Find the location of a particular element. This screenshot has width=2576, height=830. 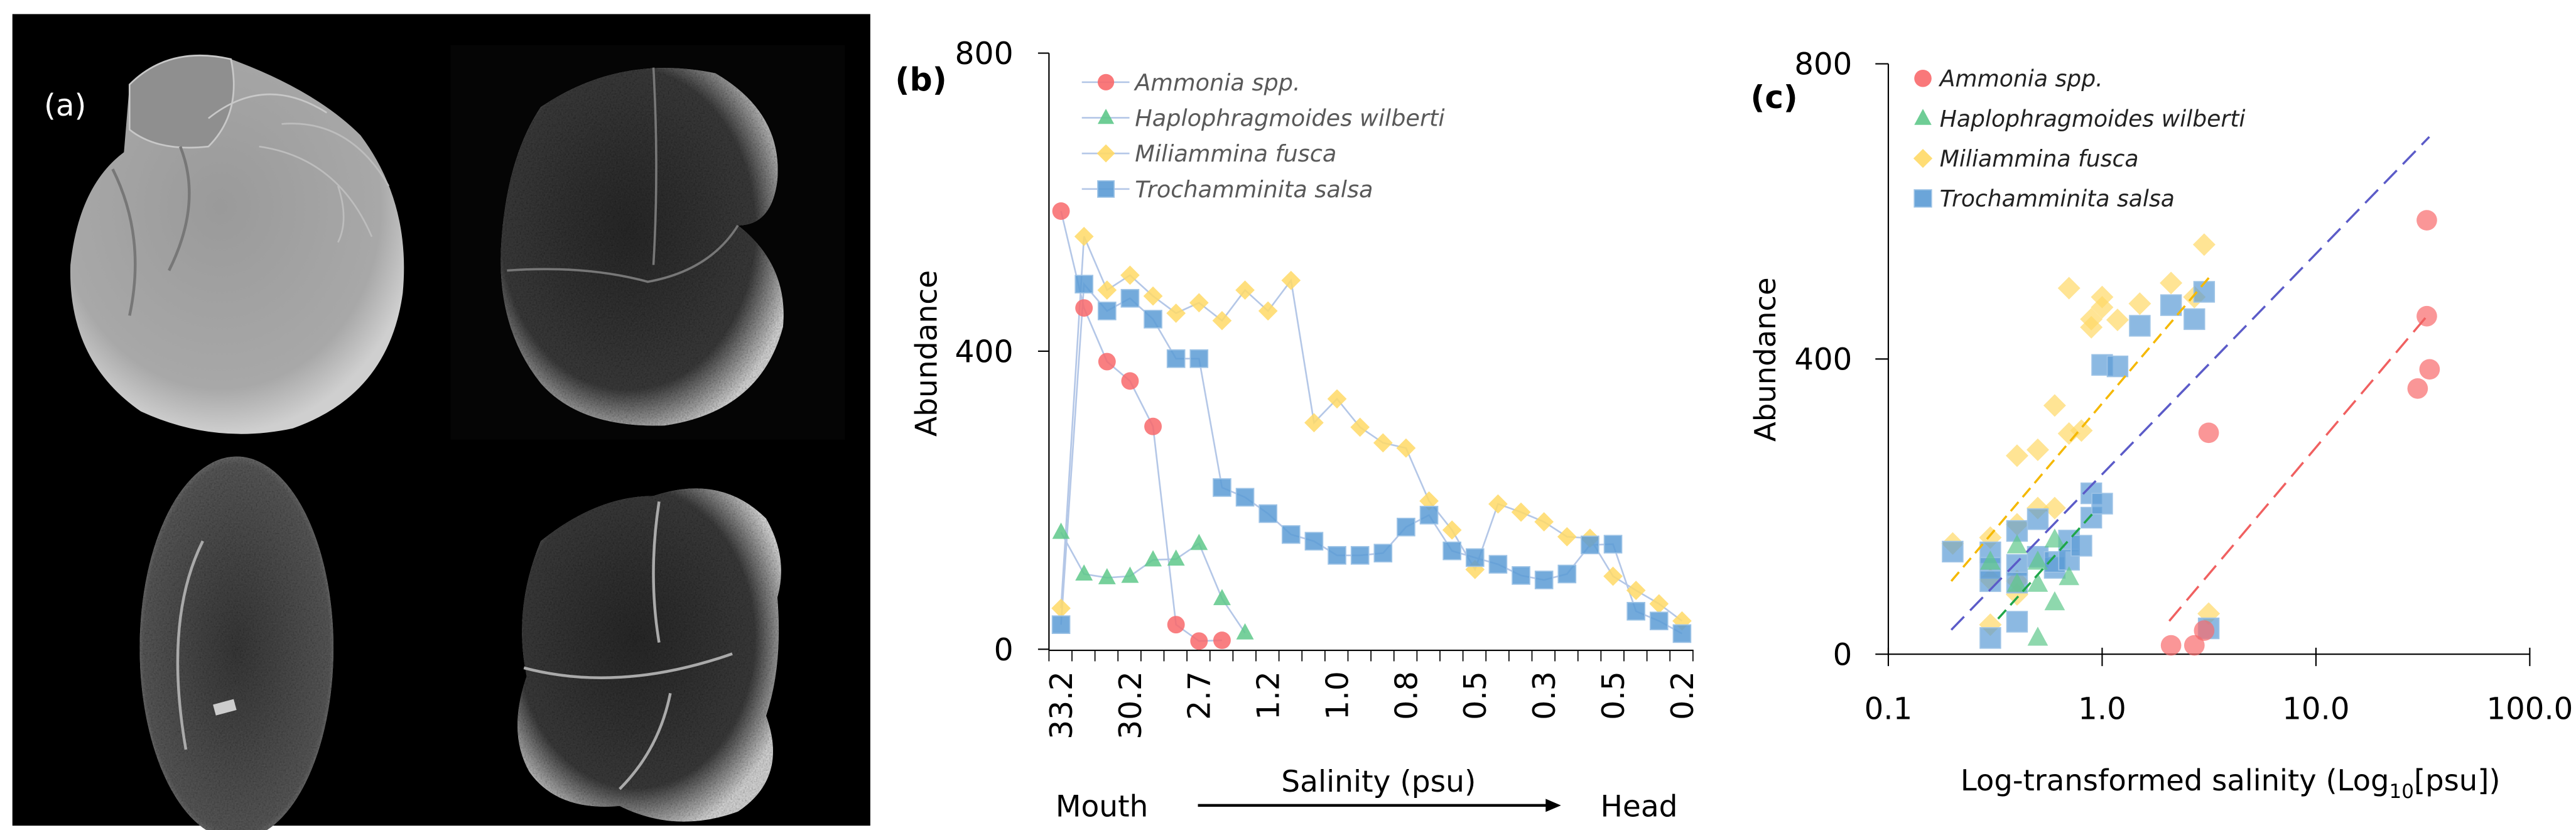

direction-end-label: Head is located at coordinates (1638, 806).